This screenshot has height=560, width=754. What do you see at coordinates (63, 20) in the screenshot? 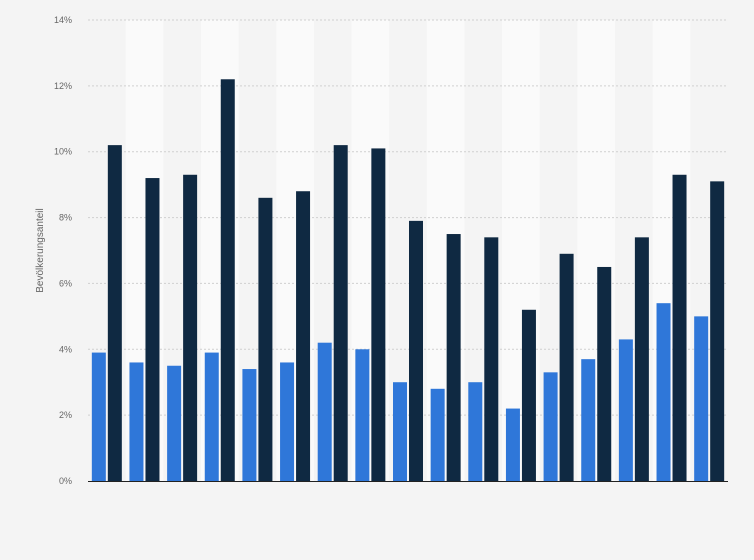
I see `y-tick-label: 14%` at bounding box center [63, 20].